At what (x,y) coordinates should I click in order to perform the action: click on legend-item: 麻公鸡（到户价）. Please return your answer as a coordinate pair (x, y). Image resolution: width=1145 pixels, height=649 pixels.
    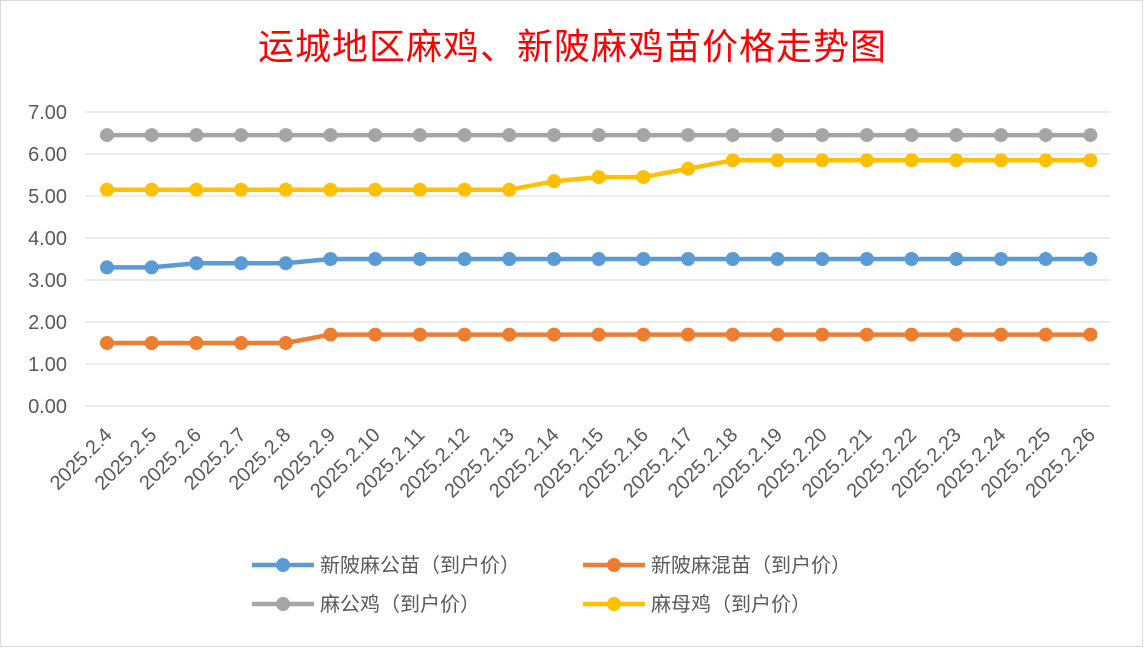
    Looking at the image, I should click on (366, 604).